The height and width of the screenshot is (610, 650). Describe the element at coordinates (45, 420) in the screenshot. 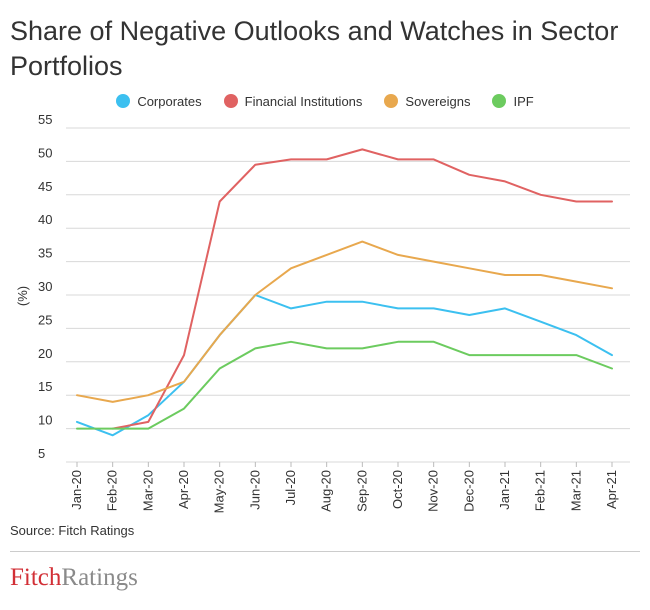

I see `y-tick-label: 10` at that location.